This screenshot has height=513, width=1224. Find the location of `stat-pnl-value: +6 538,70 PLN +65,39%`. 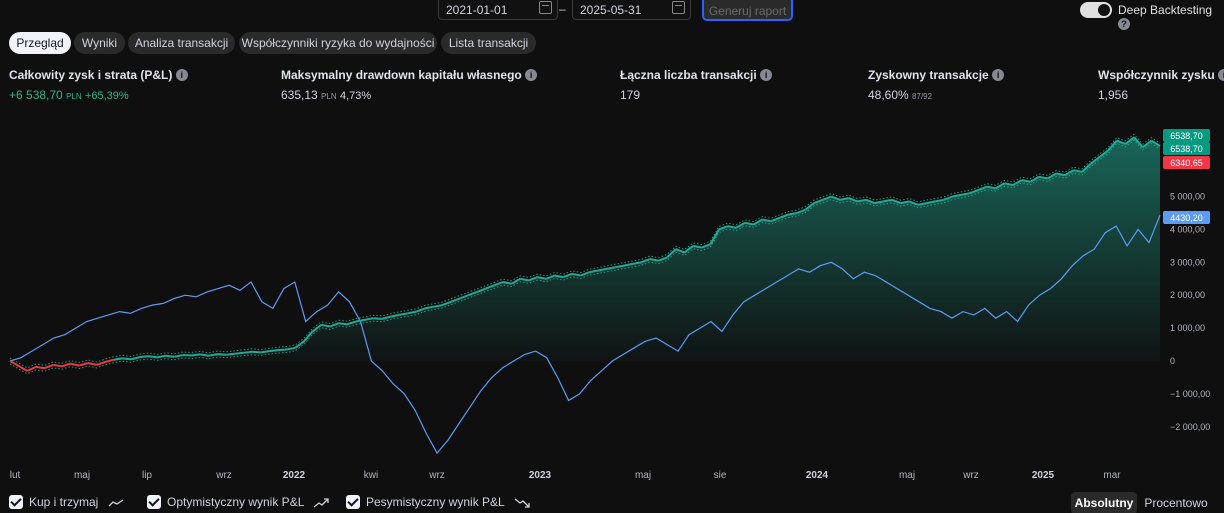

stat-pnl-value: +6 538,70 PLN +65,39% is located at coordinates (98, 95).